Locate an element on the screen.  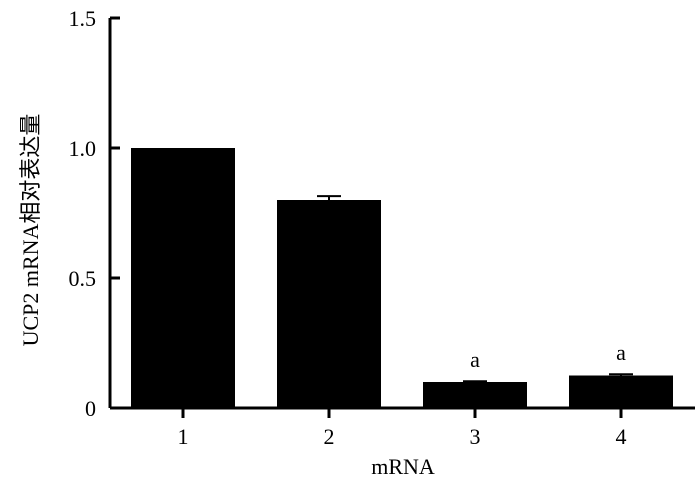
x-tick-label: 3 is located at coordinates (475, 436).